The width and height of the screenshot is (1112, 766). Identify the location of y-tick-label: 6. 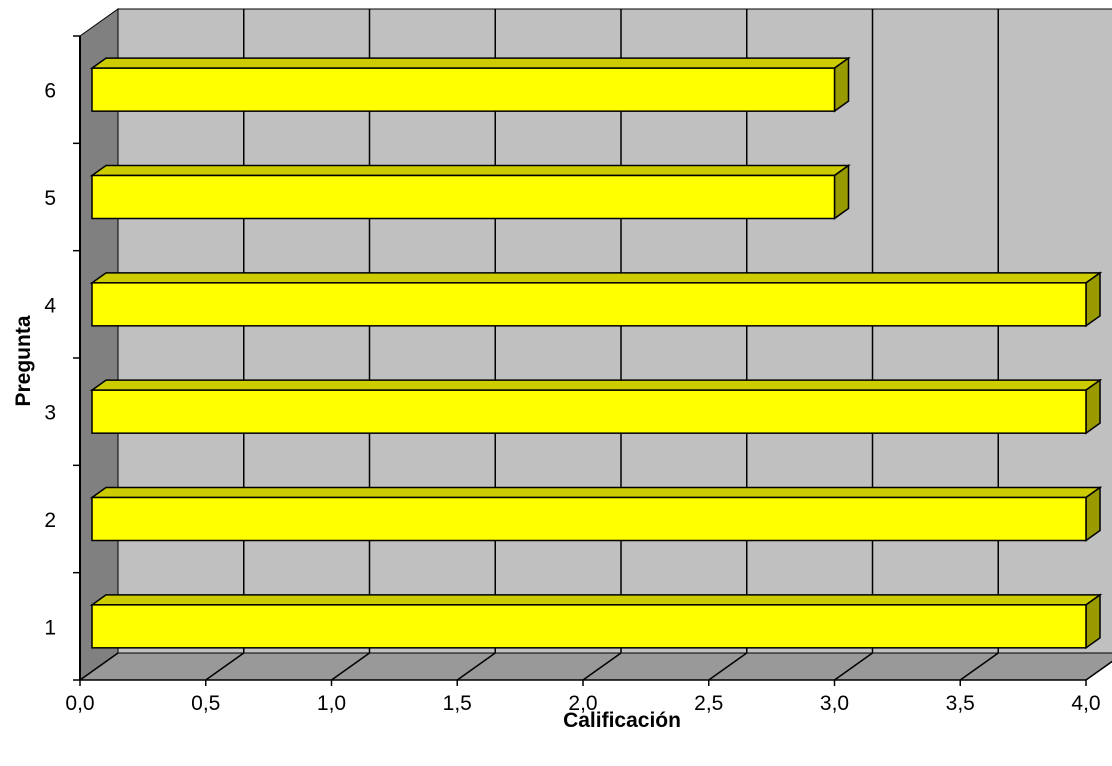
(50, 91).